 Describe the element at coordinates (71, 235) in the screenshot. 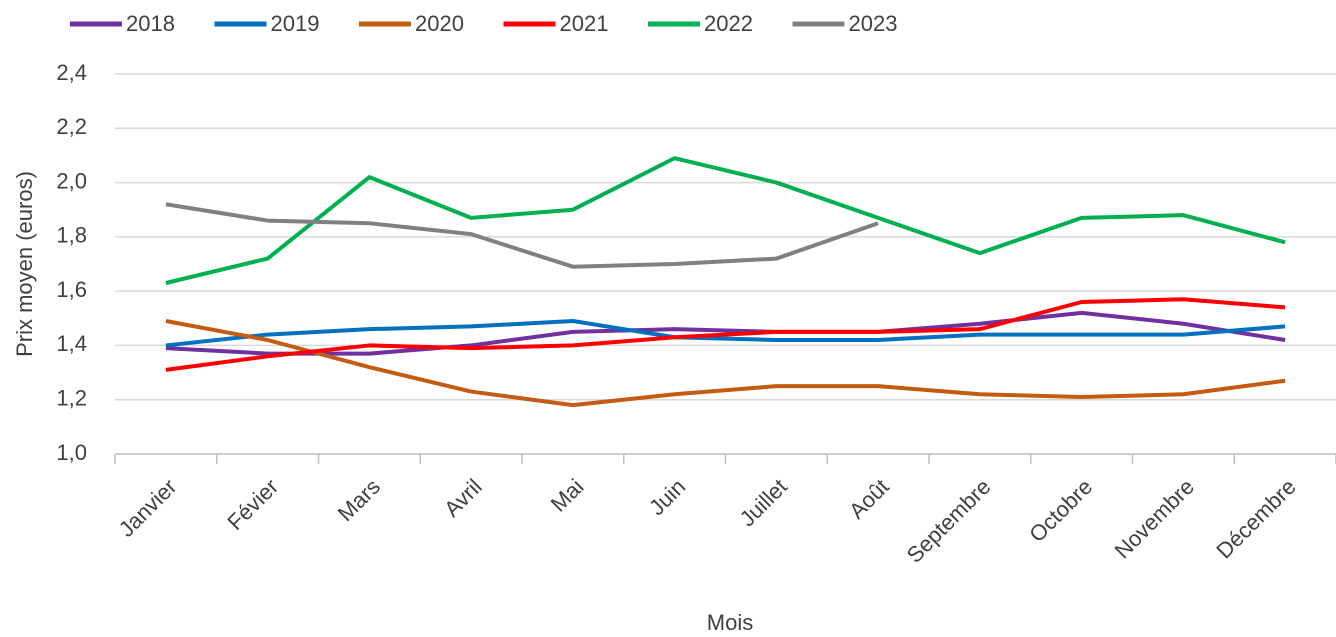

I see `y-tick-label: 1,8` at that location.